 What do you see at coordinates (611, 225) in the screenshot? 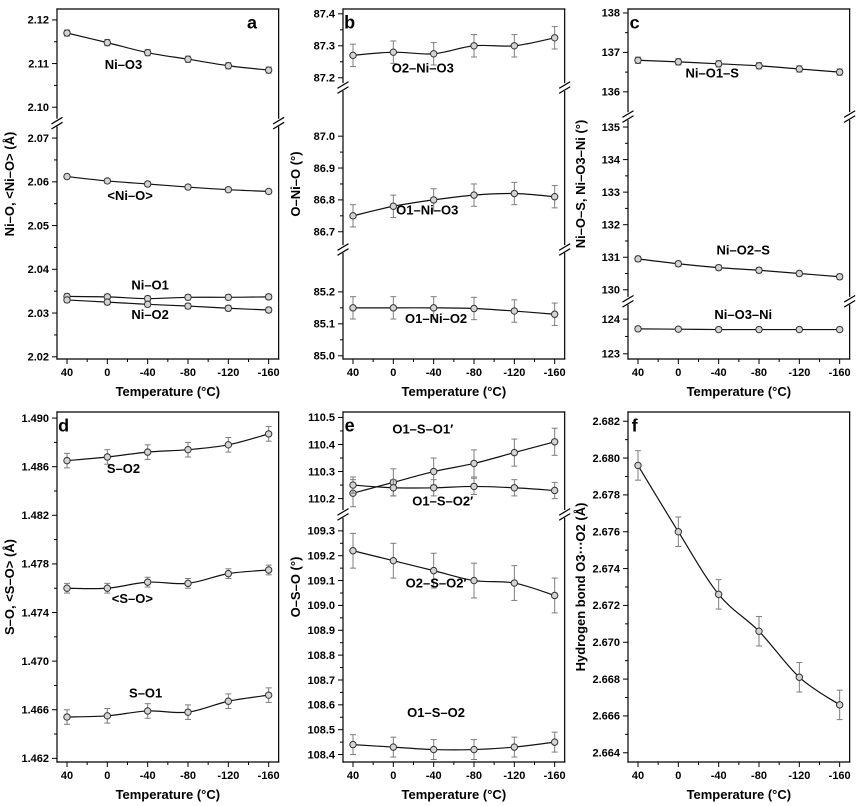
I see `y-tick-label: 132` at bounding box center [611, 225].